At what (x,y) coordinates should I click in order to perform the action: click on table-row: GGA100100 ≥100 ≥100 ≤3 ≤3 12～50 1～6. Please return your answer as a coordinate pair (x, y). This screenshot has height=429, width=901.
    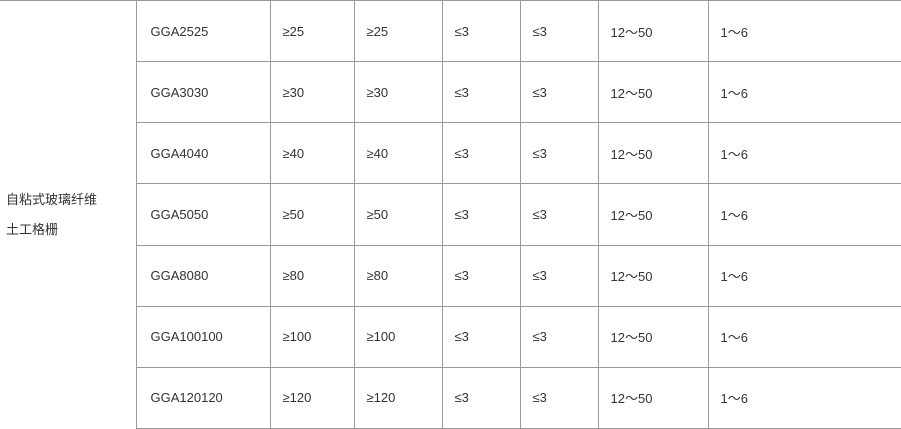
    Looking at the image, I should click on (450, 336).